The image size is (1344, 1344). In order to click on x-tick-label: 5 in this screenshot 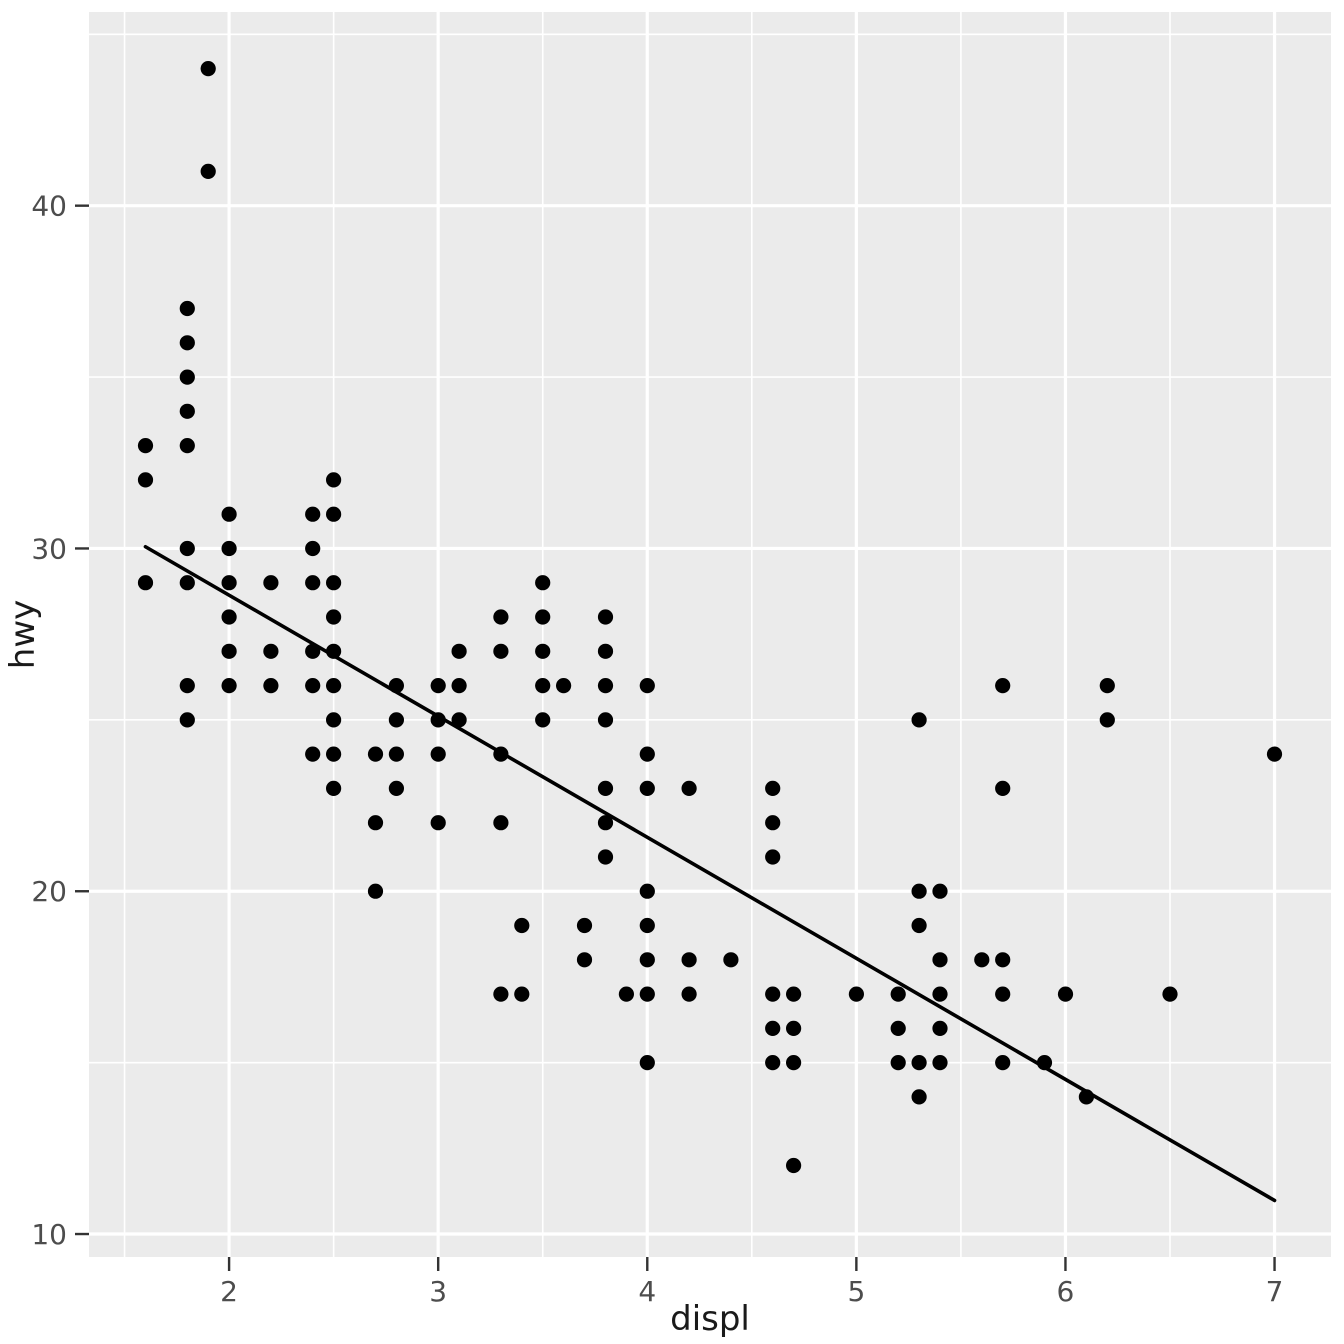, I will do `click(856, 1291)`.